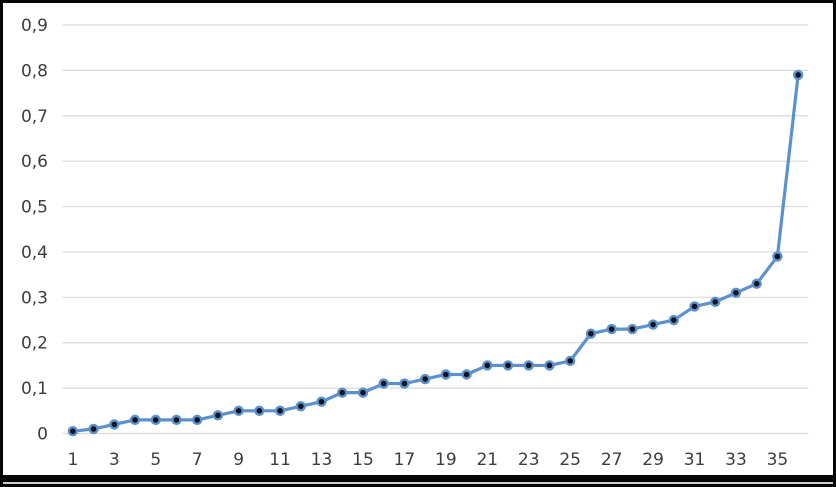 The image size is (836, 487). I want to click on x-tick-label: 7, so click(197, 460).